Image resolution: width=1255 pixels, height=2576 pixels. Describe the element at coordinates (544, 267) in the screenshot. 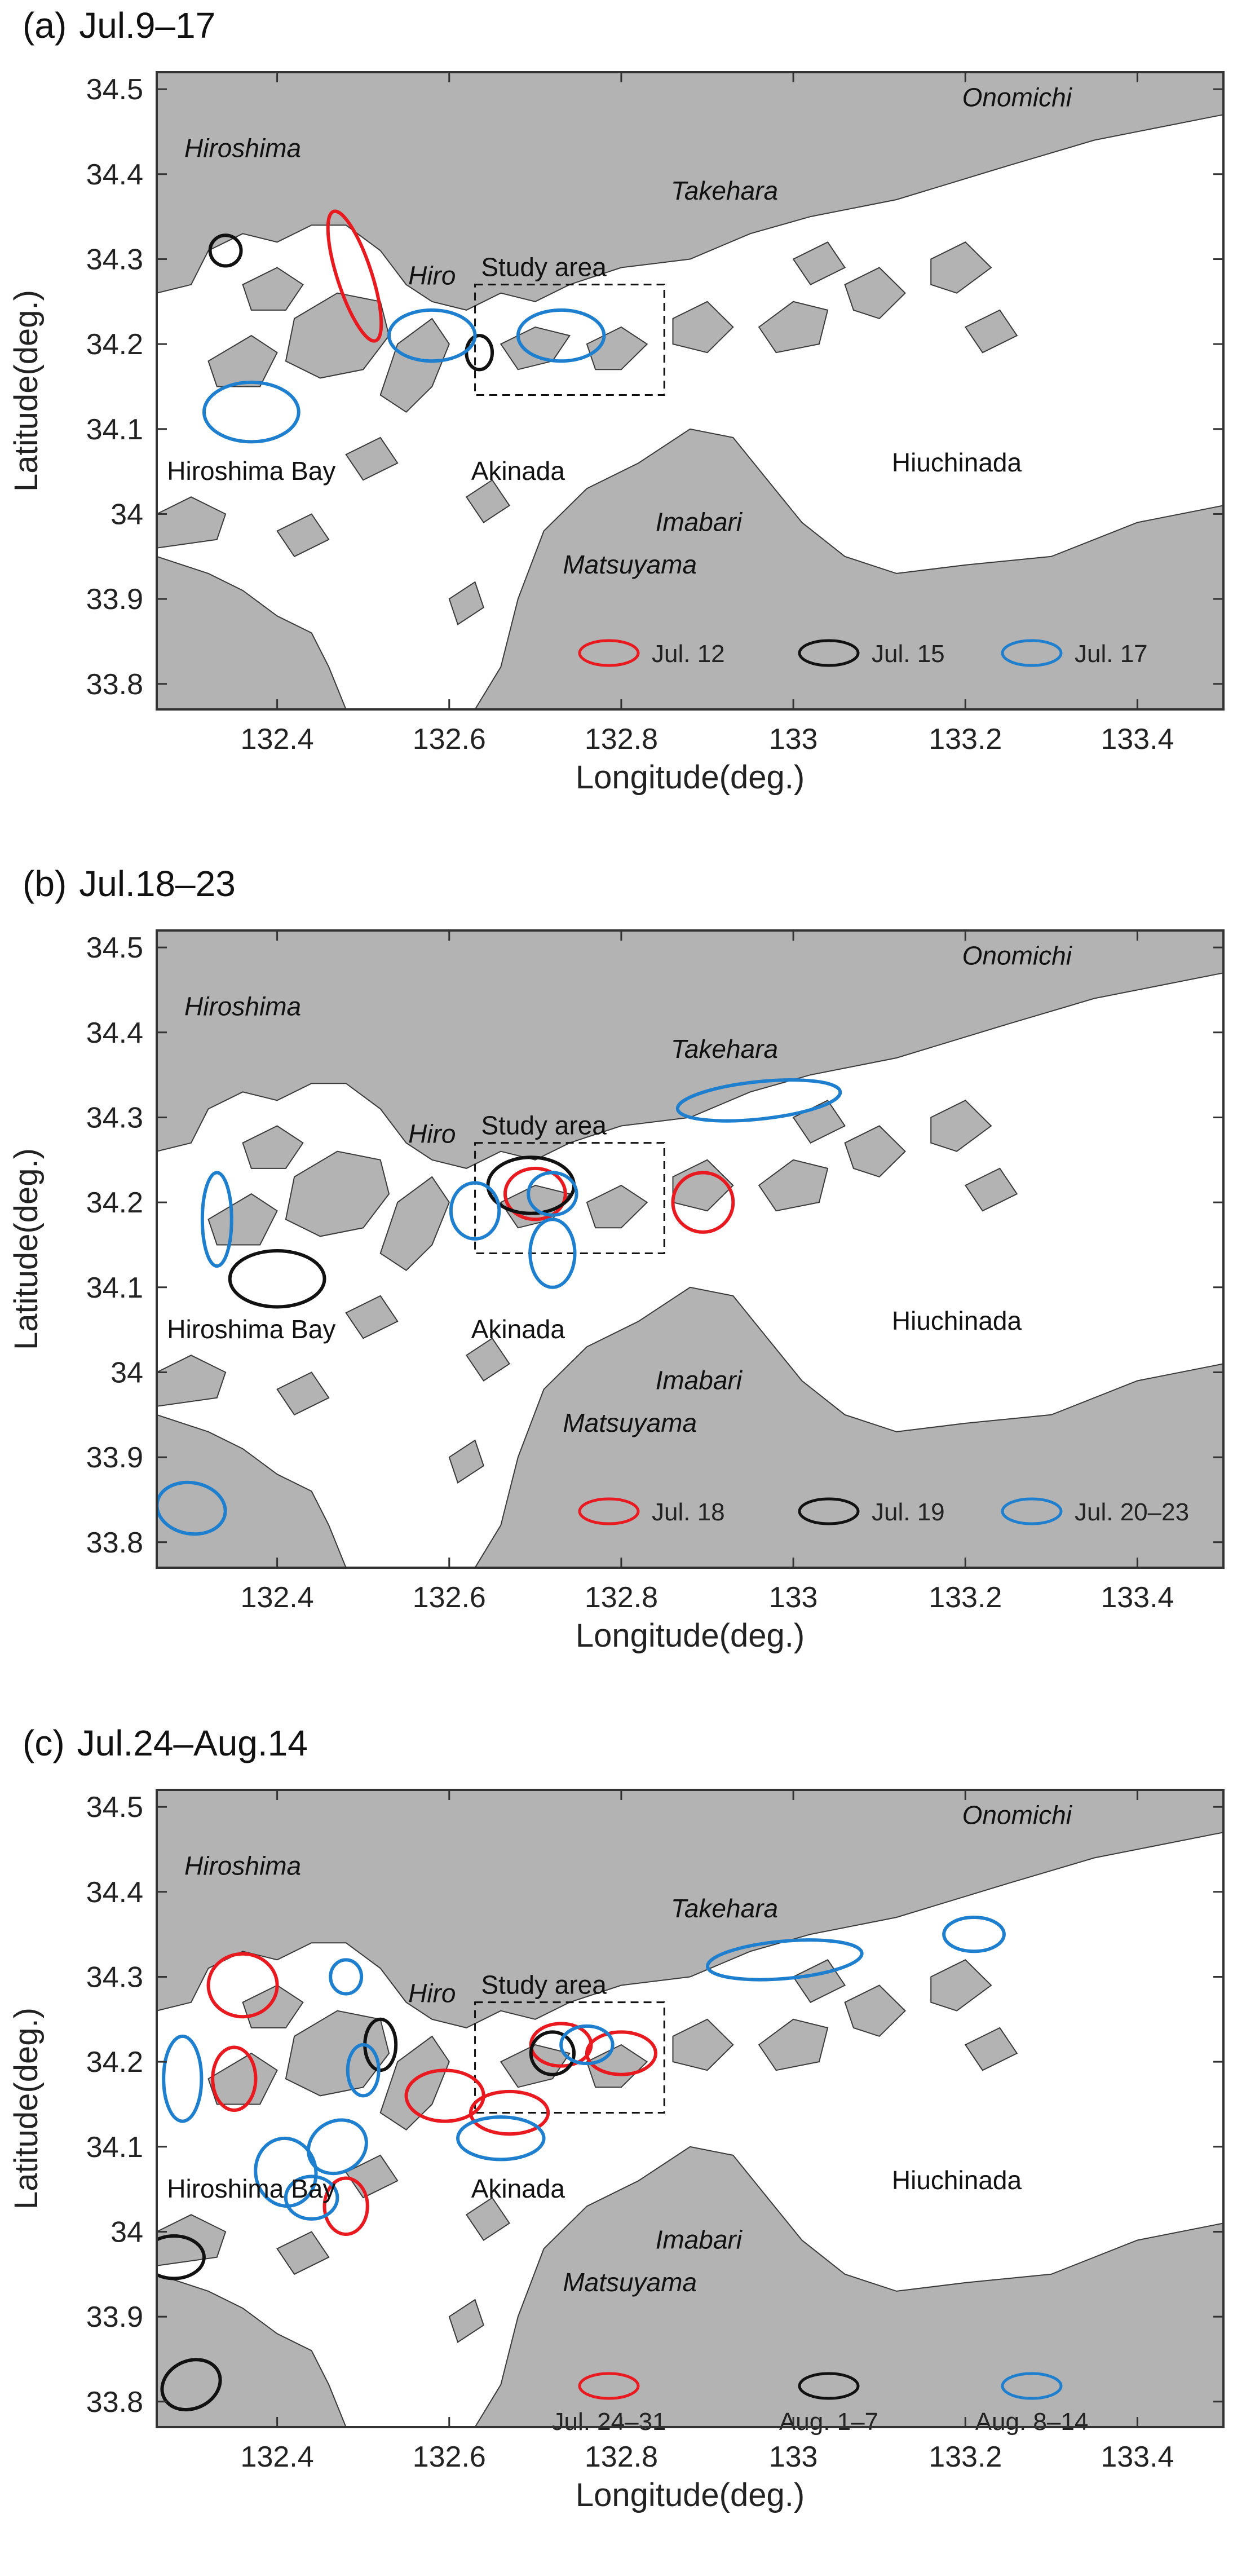

I see `place-label: Study area` at that location.